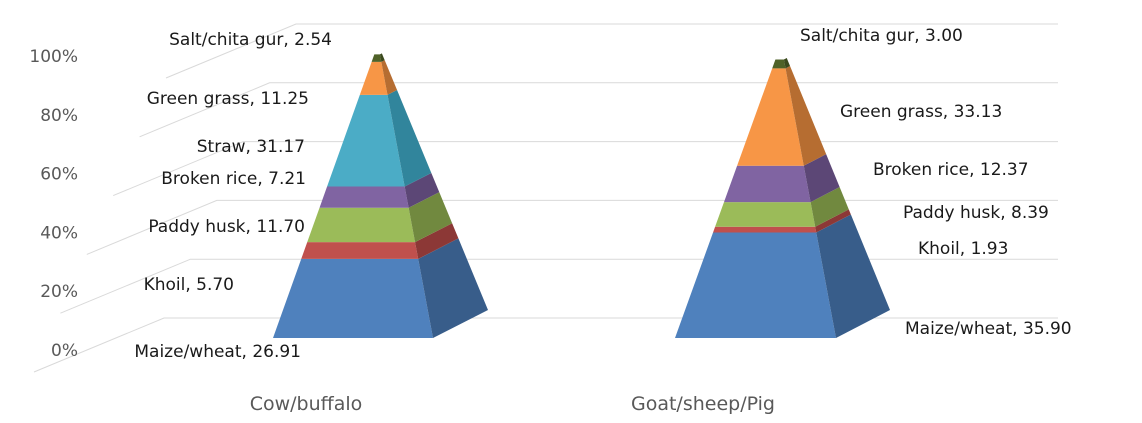 The width and height of the screenshot is (1142, 423). I want to click on data-label-paddy-husk: Paddy husk, 8.39, so click(976, 213).